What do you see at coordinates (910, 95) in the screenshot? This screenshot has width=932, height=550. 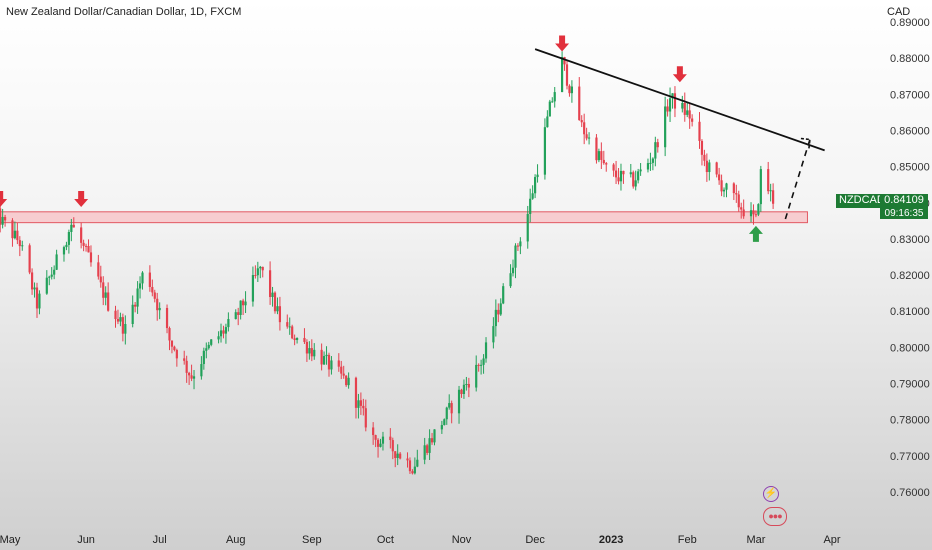 I see `price-tick-label: 0.87000` at bounding box center [910, 95].